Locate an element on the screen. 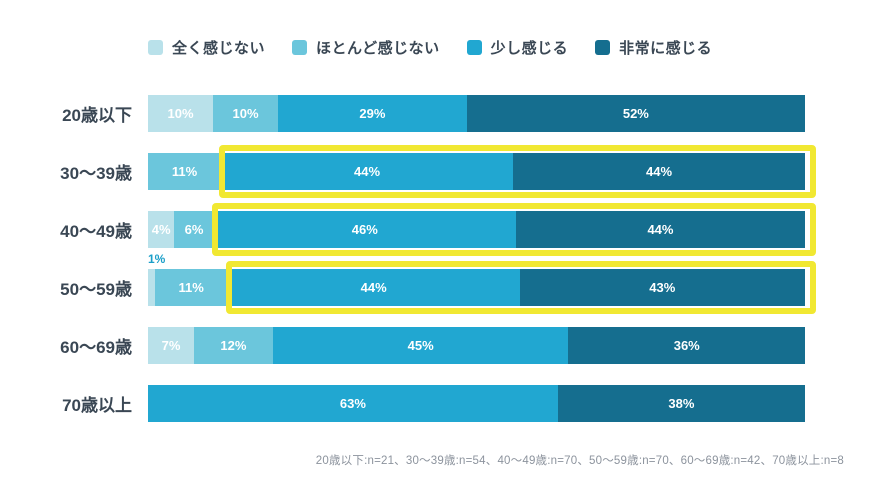 The image size is (870, 494). bar-segment: 36% is located at coordinates (686, 345).